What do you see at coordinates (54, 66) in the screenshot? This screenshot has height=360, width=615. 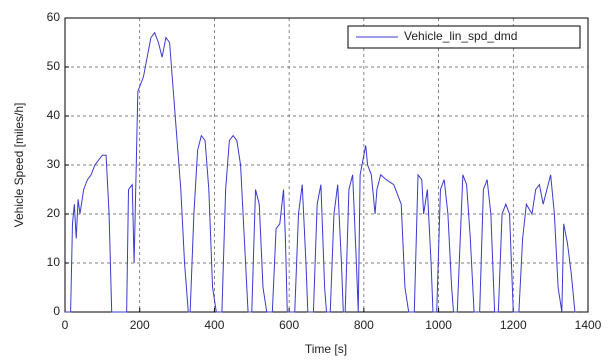 I see `y-tick-label: 50` at bounding box center [54, 66].